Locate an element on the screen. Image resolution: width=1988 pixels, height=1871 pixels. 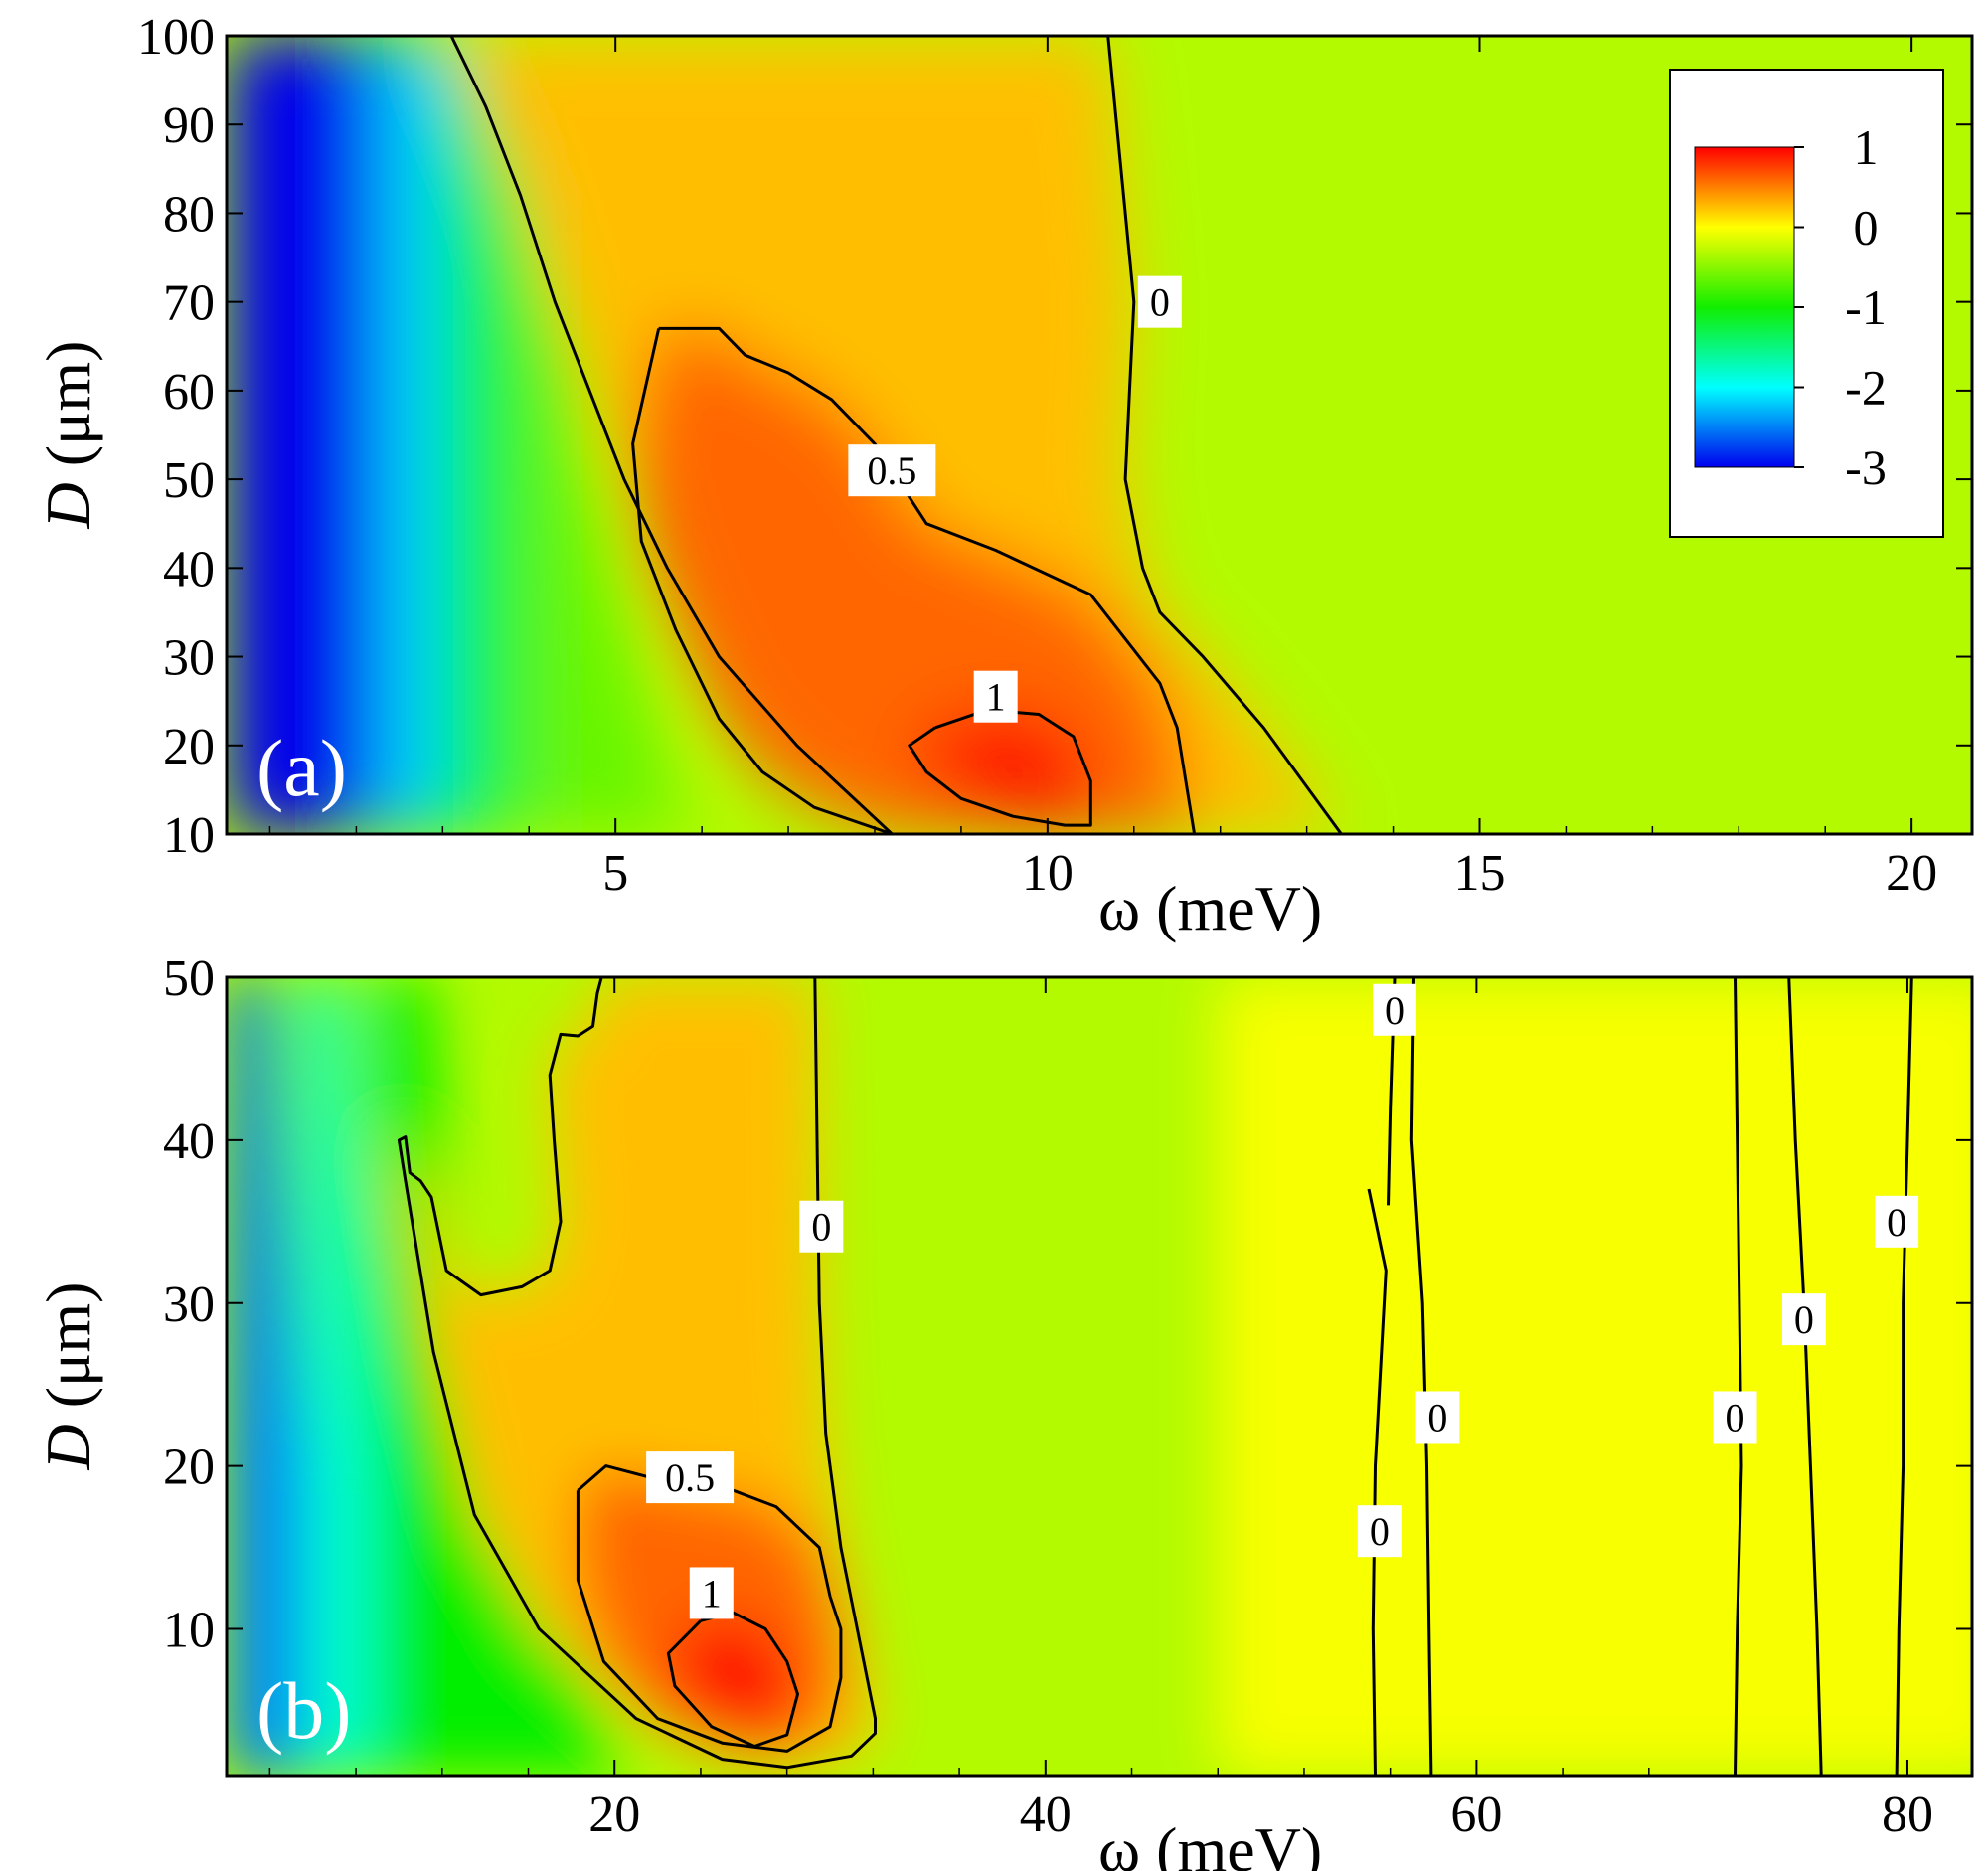
x-tick-label-a-2: 15 is located at coordinates (1479, 873).